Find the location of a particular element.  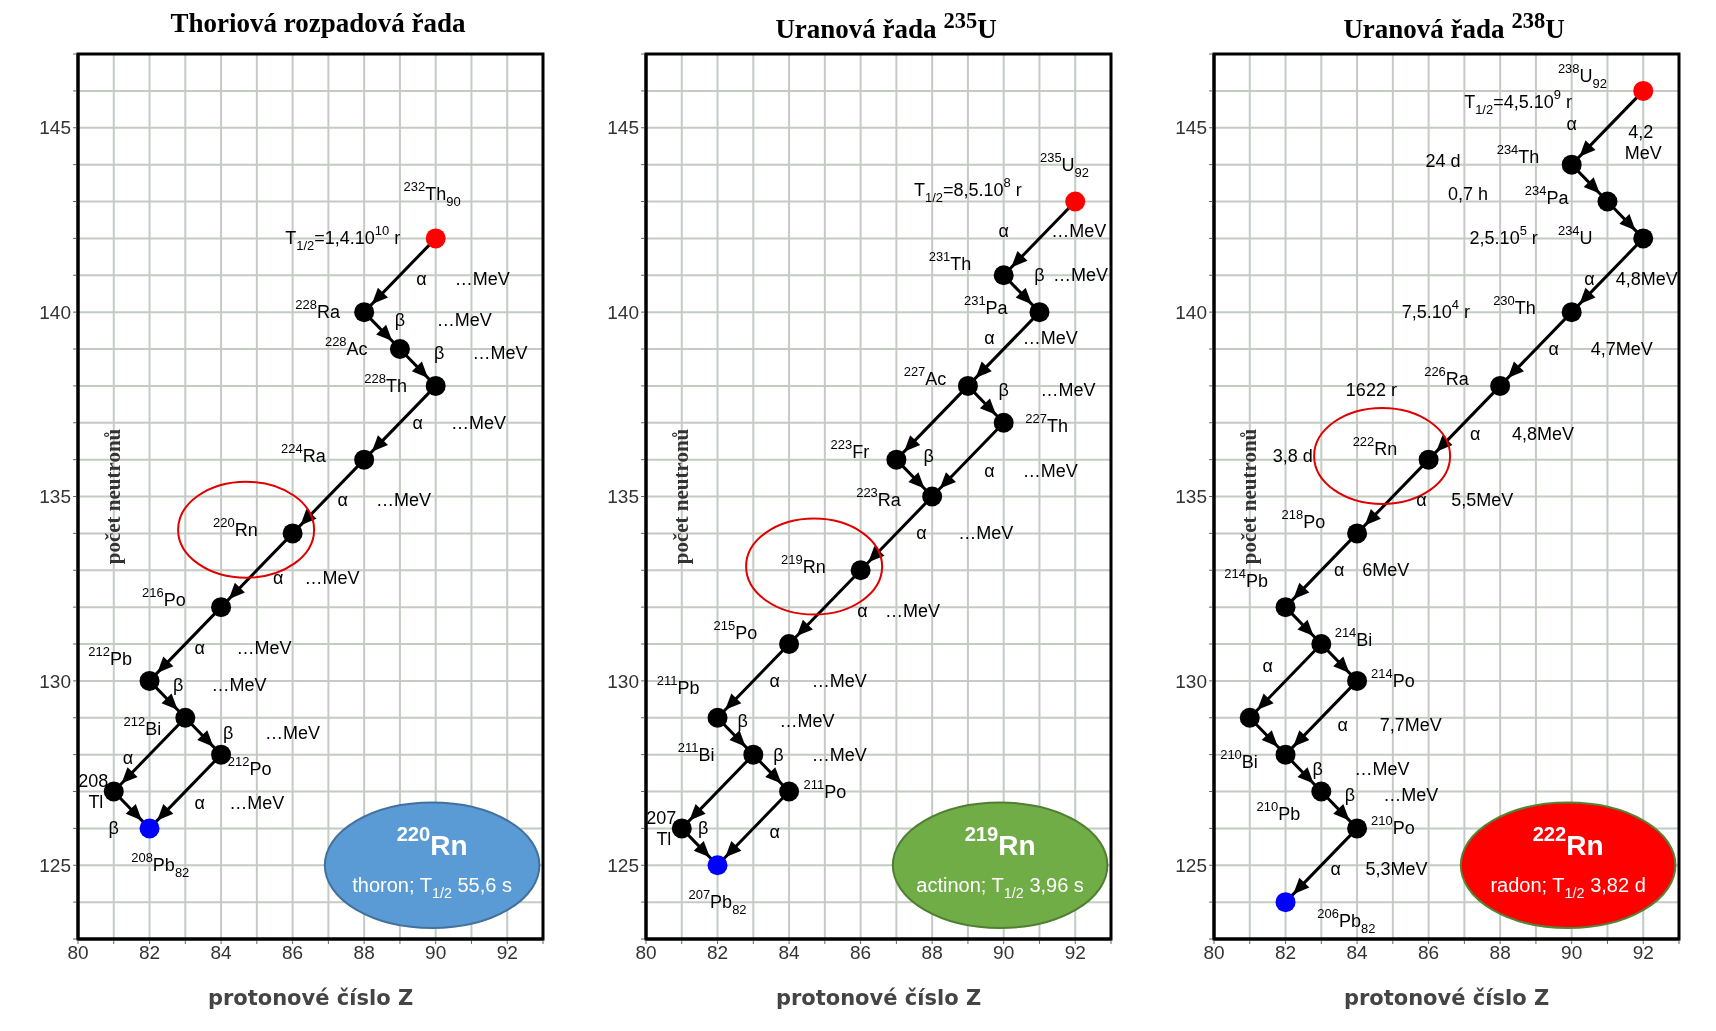

annotation: $^{214}$Pb is located at coordinates (1246, 579).